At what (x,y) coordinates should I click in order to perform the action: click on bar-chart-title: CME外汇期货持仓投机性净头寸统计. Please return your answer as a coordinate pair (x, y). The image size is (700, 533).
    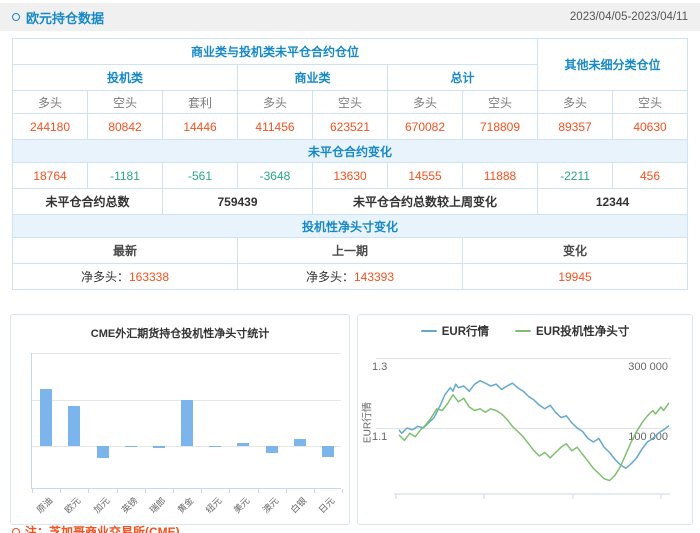
    Looking at the image, I should click on (180, 334).